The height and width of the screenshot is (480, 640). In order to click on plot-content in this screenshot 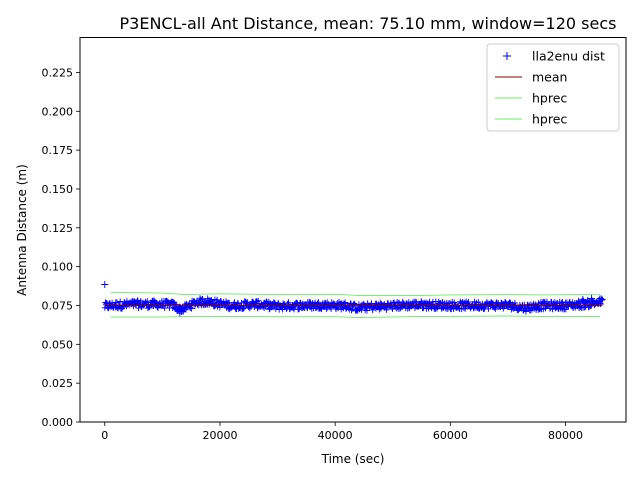, I will do `click(353, 300)`.